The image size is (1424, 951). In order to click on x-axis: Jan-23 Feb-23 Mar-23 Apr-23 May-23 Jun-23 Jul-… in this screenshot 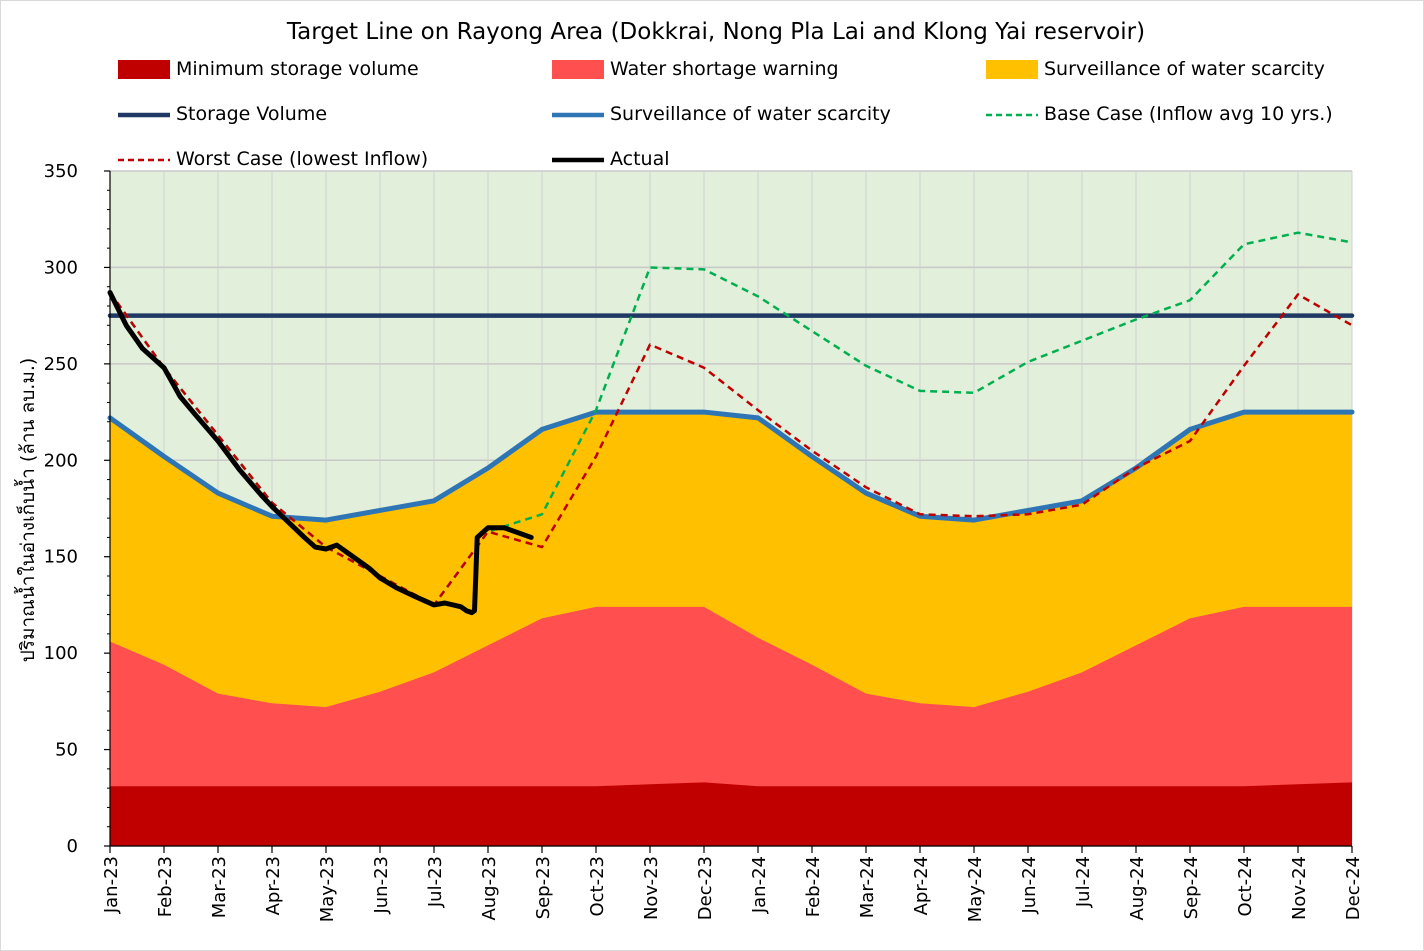, I will do `click(732, 883)`.